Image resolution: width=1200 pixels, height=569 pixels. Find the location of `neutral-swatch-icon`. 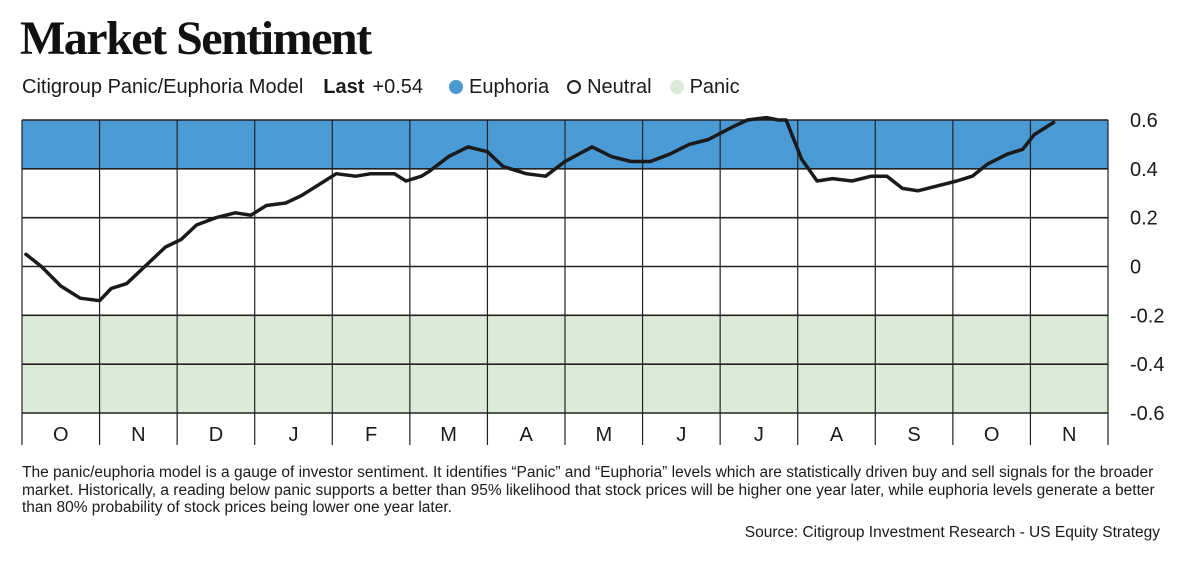

neutral-swatch-icon is located at coordinates (574, 87).